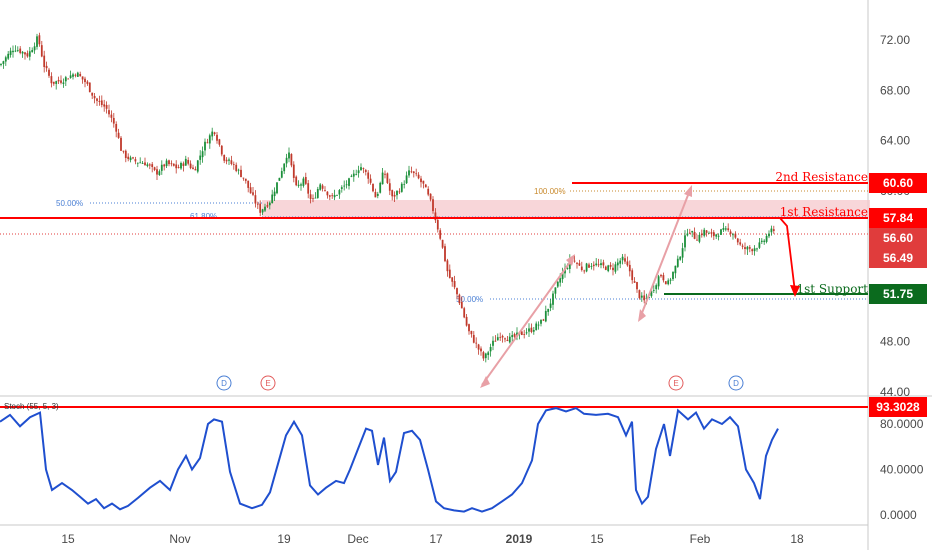  I want to click on time-tick-label: Nov, so click(179, 539).